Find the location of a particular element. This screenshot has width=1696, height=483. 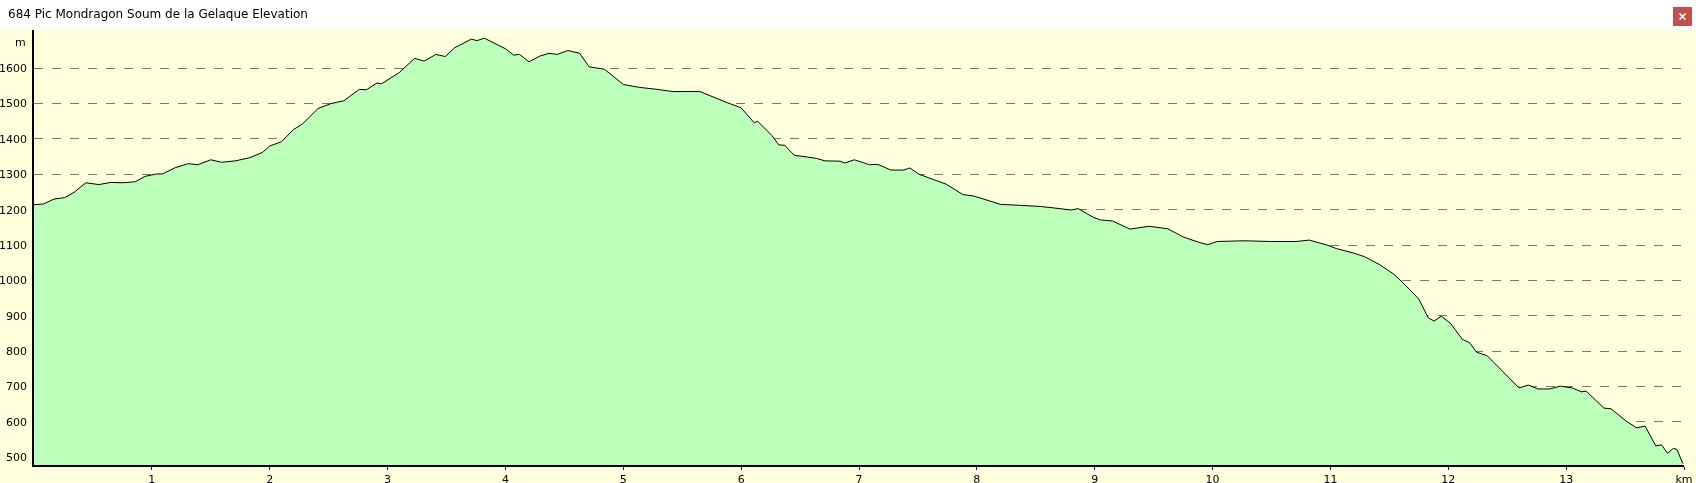

y-tick-label: 1500 is located at coordinates (14, 104).